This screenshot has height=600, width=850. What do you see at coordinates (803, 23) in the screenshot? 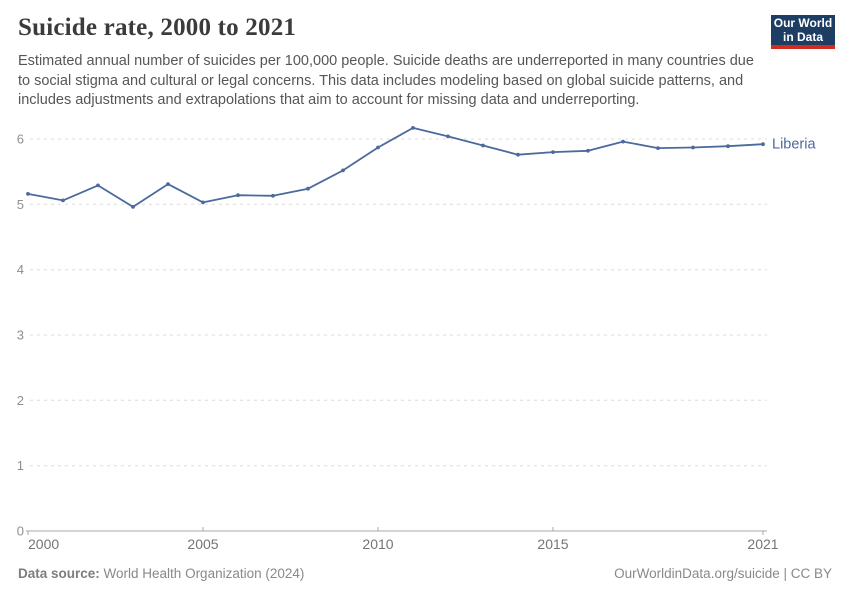
I see `owid-logo-line1: Our World` at bounding box center [803, 23].